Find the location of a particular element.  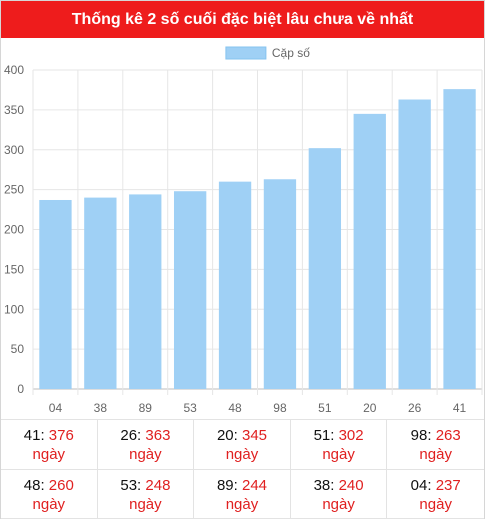

y-tick-label: 300 is located at coordinates (14, 150).